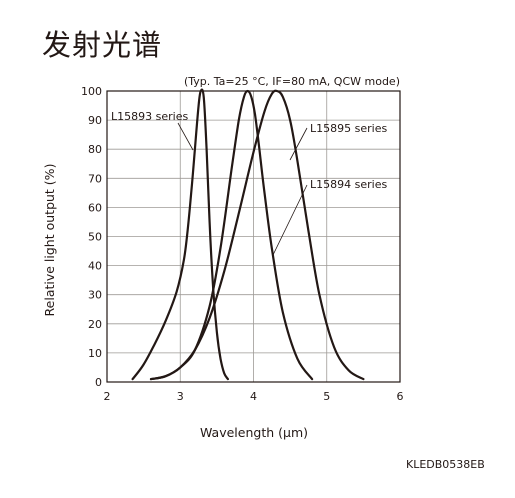 This screenshot has width=515, height=498. What do you see at coordinates (95, 207) in the screenshot?
I see `y-tick-label: 60` at bounding box center [95, 207].